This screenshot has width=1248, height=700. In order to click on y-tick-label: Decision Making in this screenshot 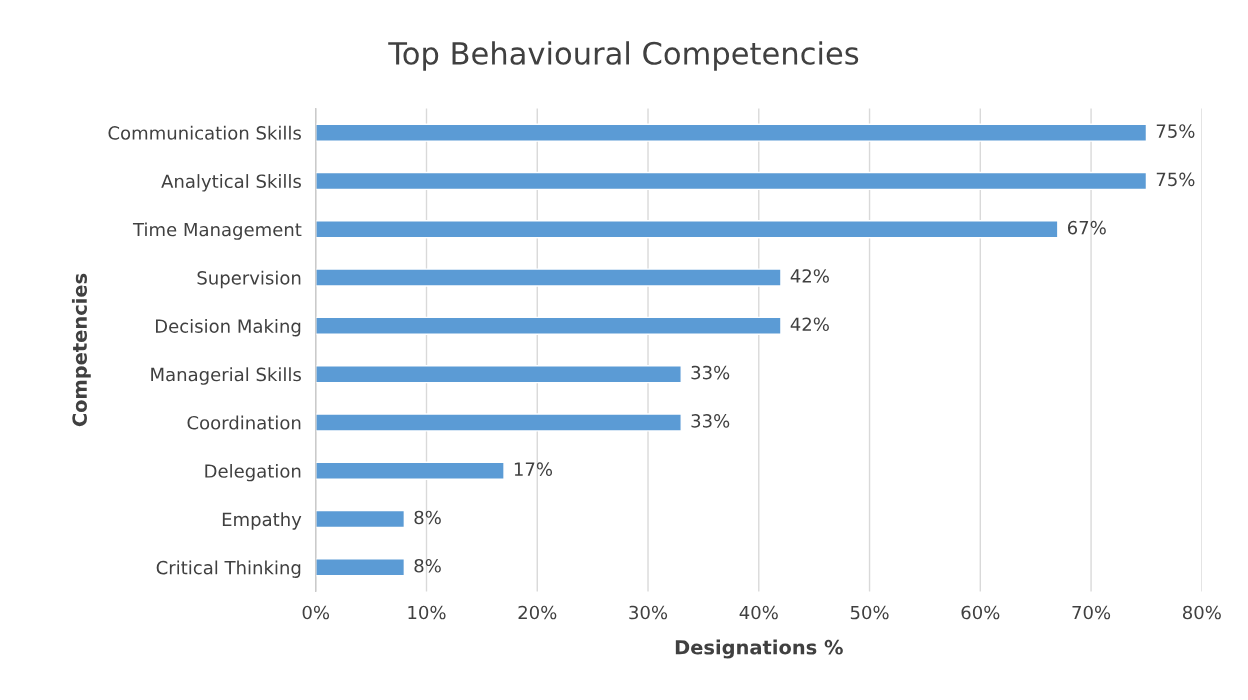, I will do `click(228, 327)`.